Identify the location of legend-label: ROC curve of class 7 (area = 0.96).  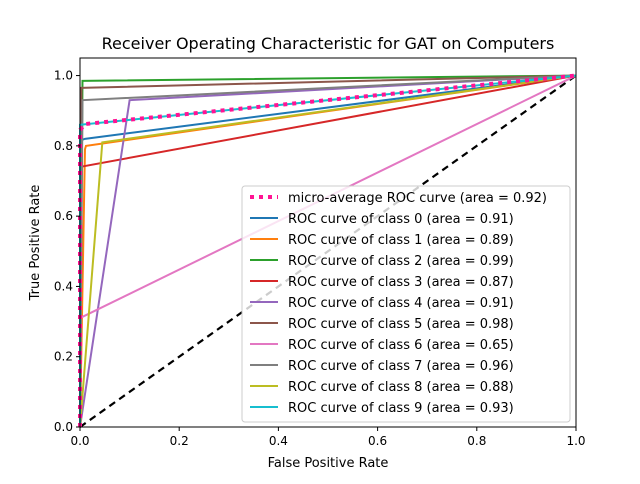
(401, 366).